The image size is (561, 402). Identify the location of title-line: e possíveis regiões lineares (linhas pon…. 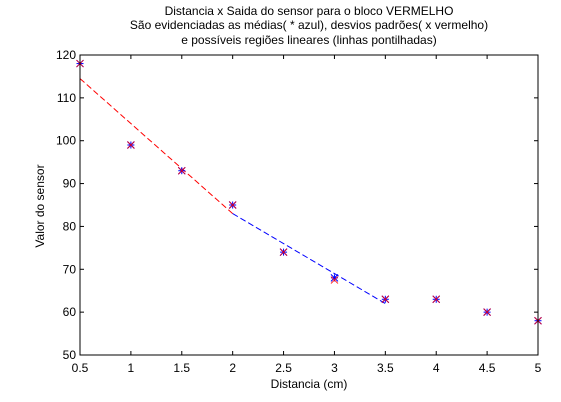
(308, 40).